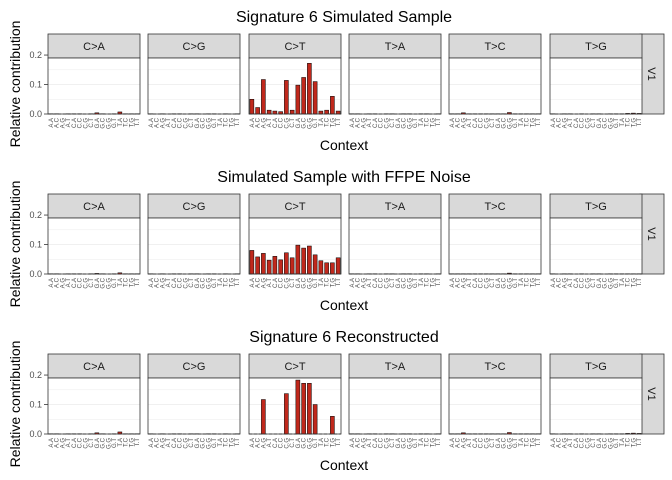 This screenshot has height=480, width=672. What do you see at coordinates (315, 419) in the screenshot?
I see `bar-CtoT-G.T` at bounding box center [315, 419].